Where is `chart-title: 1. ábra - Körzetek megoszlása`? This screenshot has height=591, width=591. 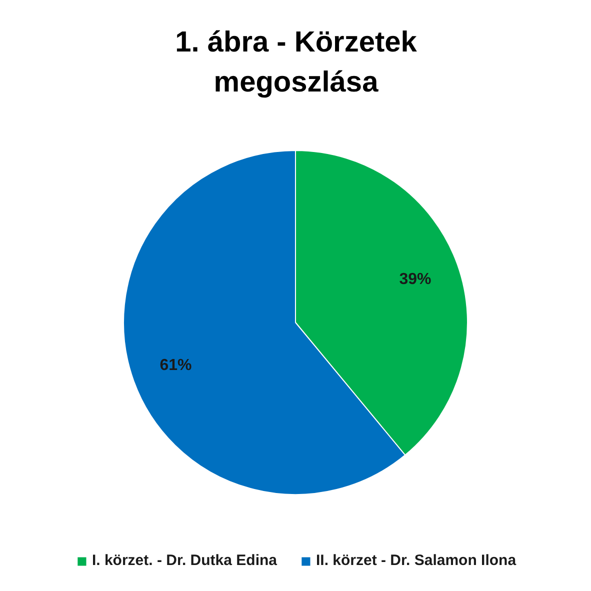 chart-title: 1. ábra - Körzetek megoszlása is located at coordinates (296, 62).